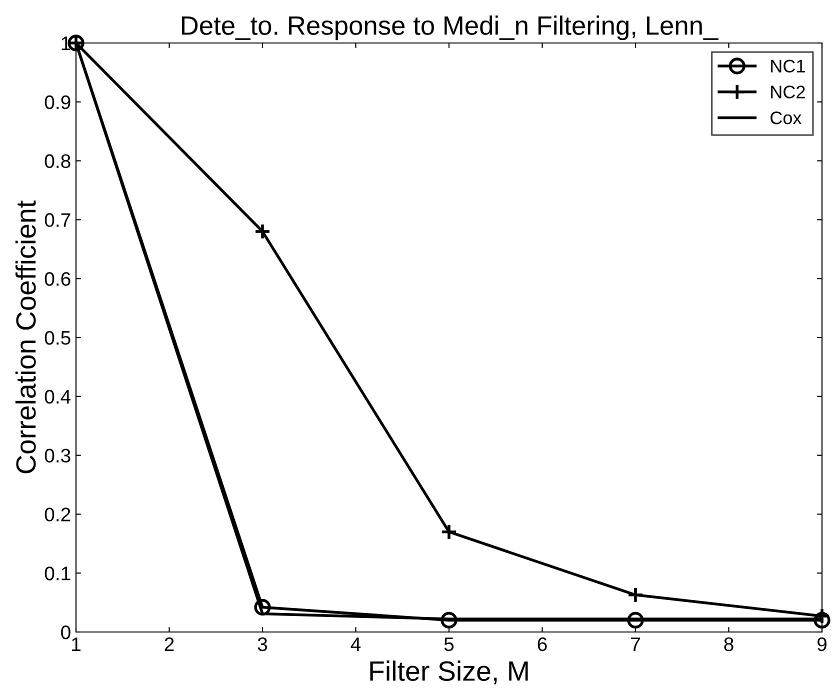  What do you see at coordinates (822, 644) in the screenshot?
I see `x-tick-label: 9` at bounding box center [822, 644].